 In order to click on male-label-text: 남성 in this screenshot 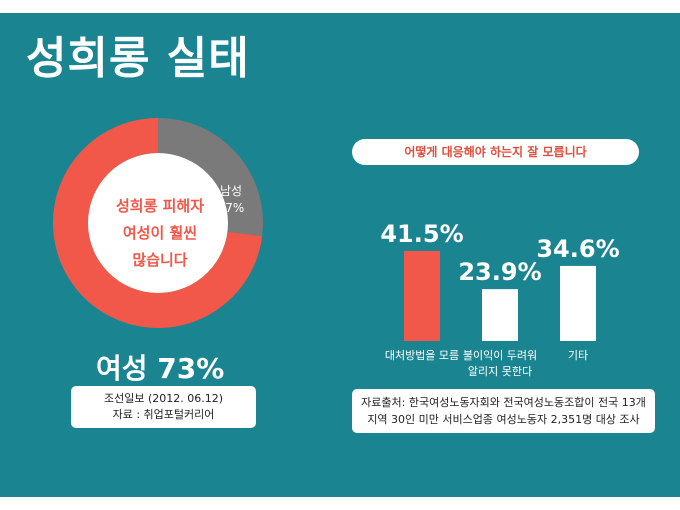, I will do `click(231, 191)`.